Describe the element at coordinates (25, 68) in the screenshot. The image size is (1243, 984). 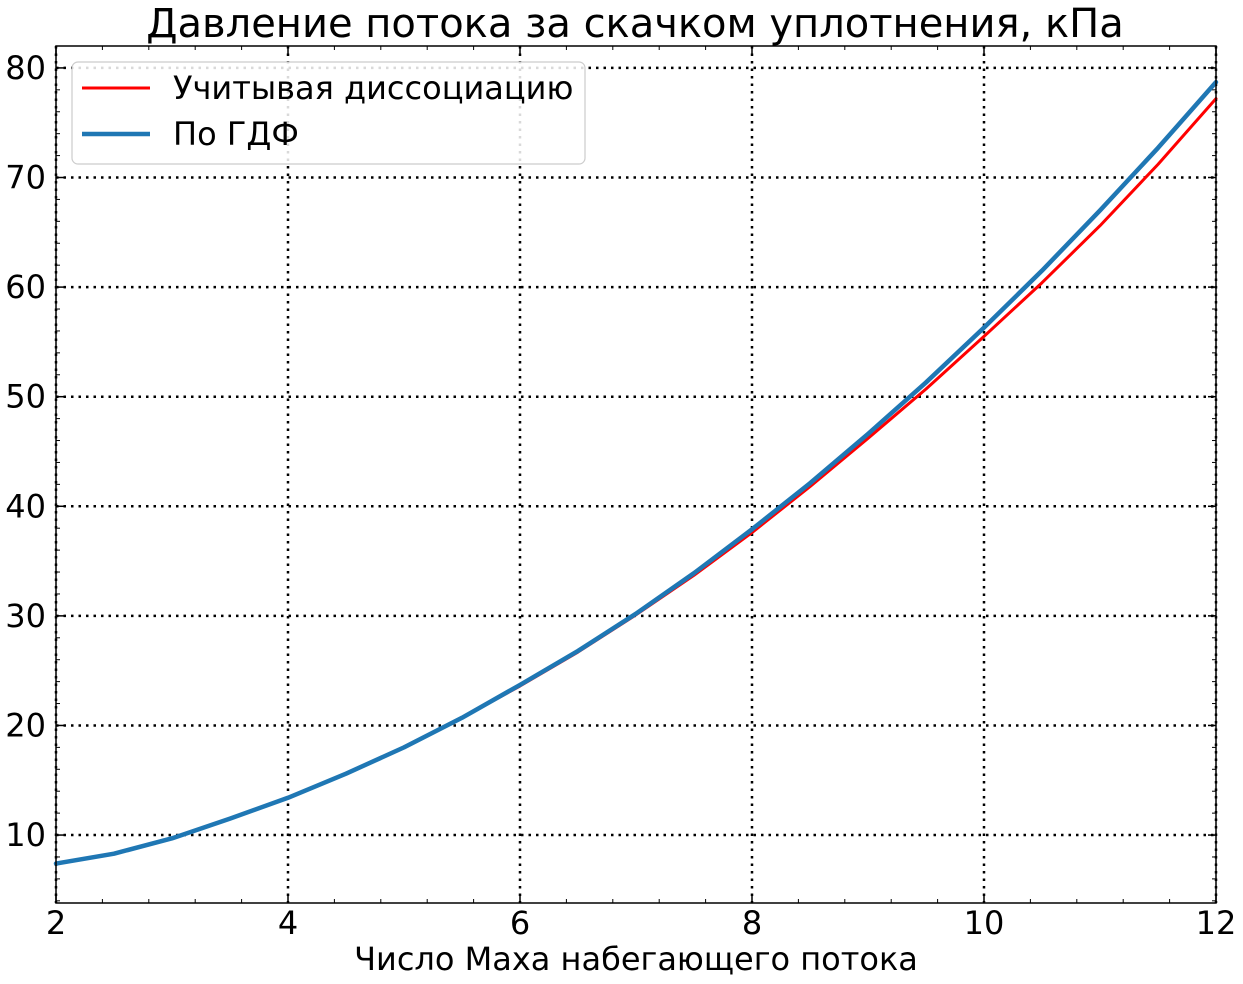
I see `y-tick-label-80: 80` at that location.